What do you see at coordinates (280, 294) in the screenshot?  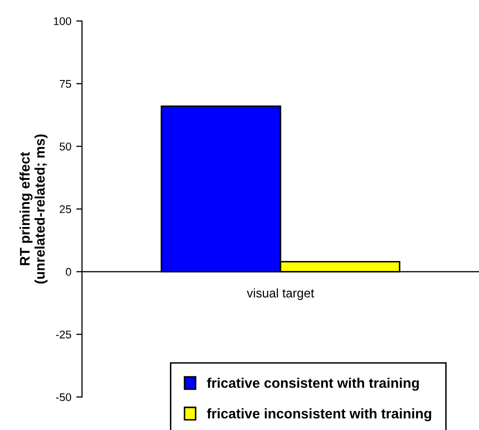 I see `x-tick-label: visual target` at bounding box center [280, 294].